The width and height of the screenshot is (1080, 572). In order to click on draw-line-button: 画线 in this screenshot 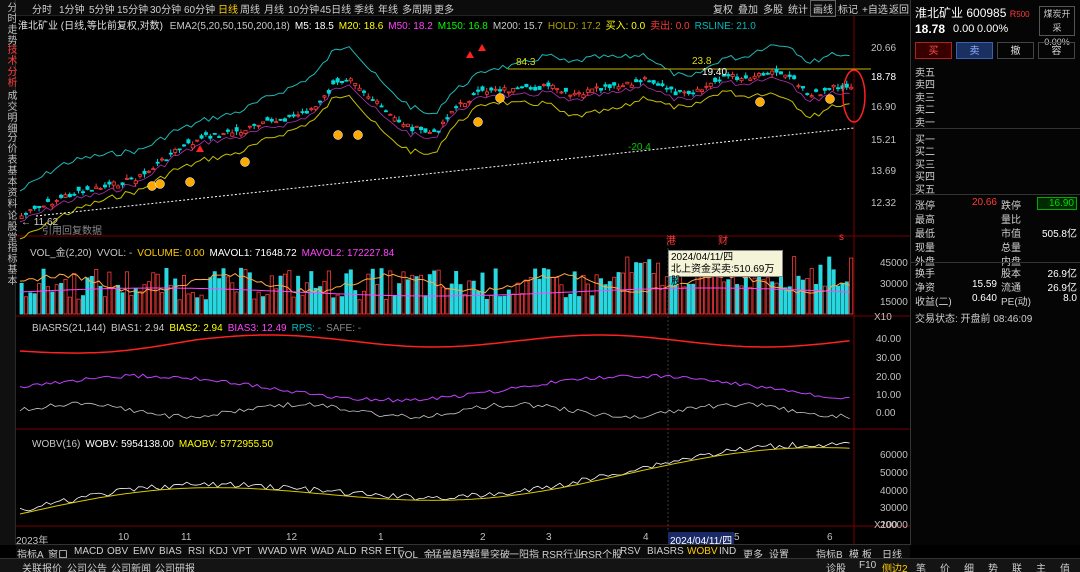, I will do `click(823, 8)`.